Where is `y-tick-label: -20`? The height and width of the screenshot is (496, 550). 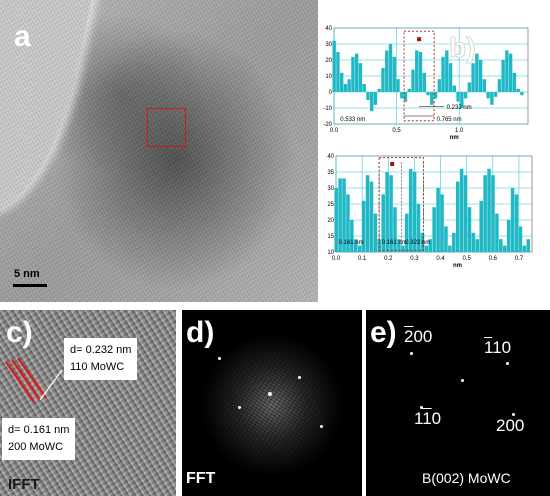
y-tick-label: -20 is located at coordinates (327, 125).